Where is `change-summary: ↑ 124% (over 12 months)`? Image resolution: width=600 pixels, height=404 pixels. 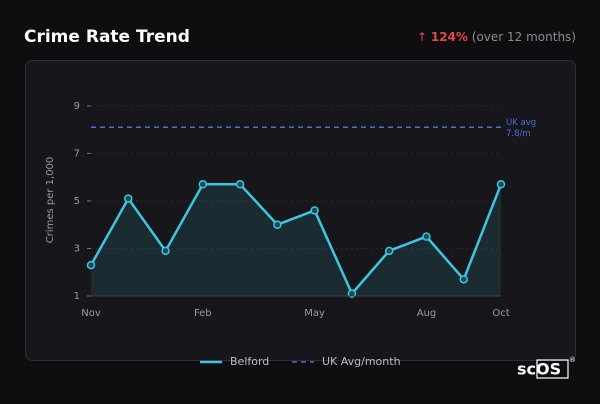
change-summary: ↑ 124% (over 12 months) is located at coordinates (496, 37).